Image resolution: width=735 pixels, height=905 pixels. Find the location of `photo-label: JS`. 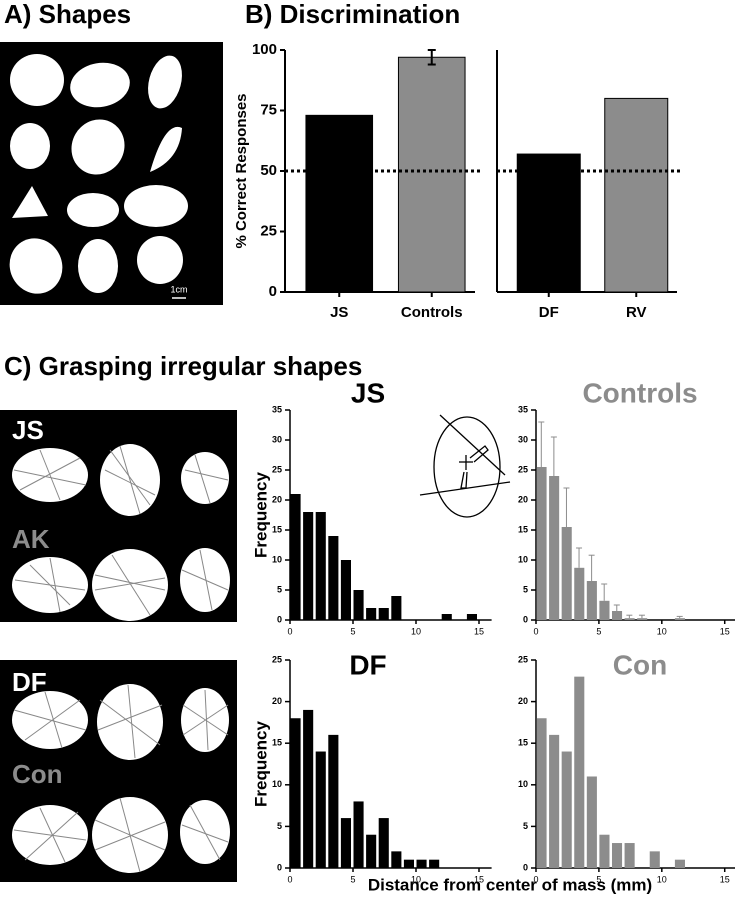

photo-label: JS is located at coordinates (28, 430).